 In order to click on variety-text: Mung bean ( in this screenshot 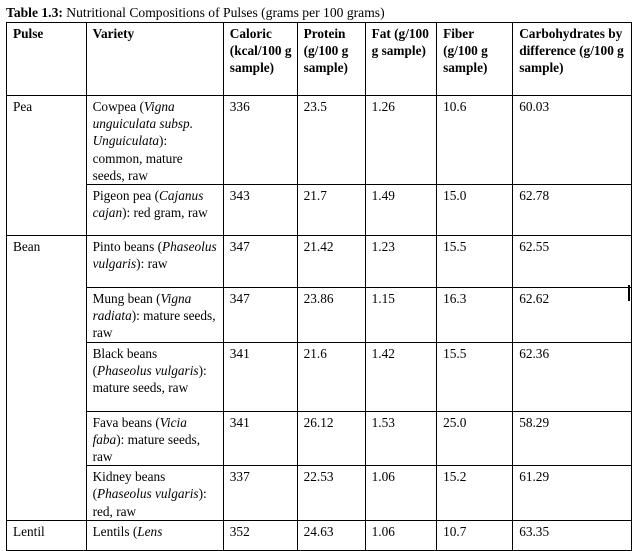, I will do `click(126, 299)`.